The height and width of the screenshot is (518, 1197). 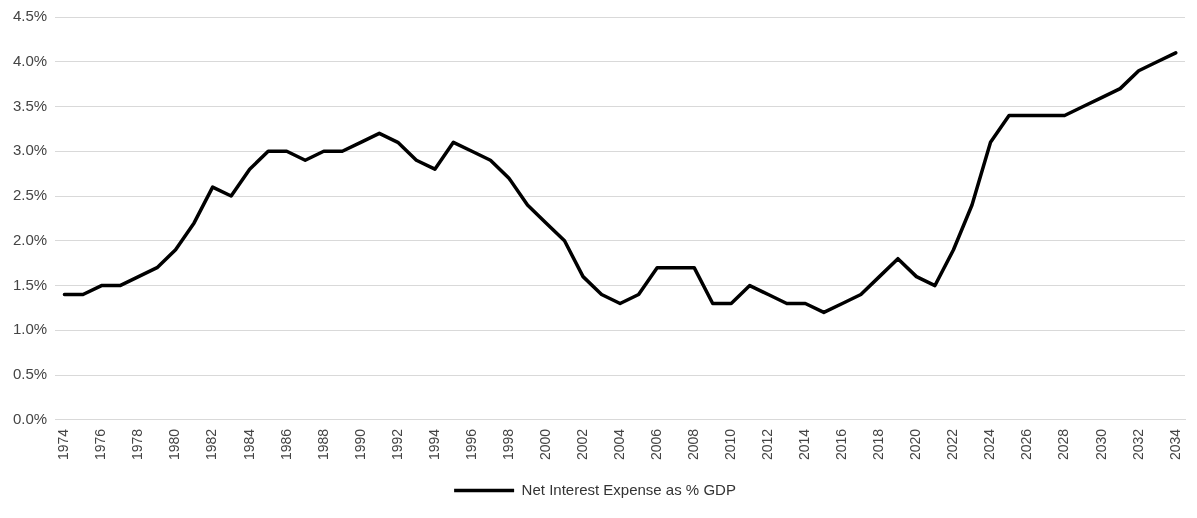 What do you see at coordinates (285, 444) in the screenshot?
I see `x-tick-label: 1986` at bounding box center [285, 444].